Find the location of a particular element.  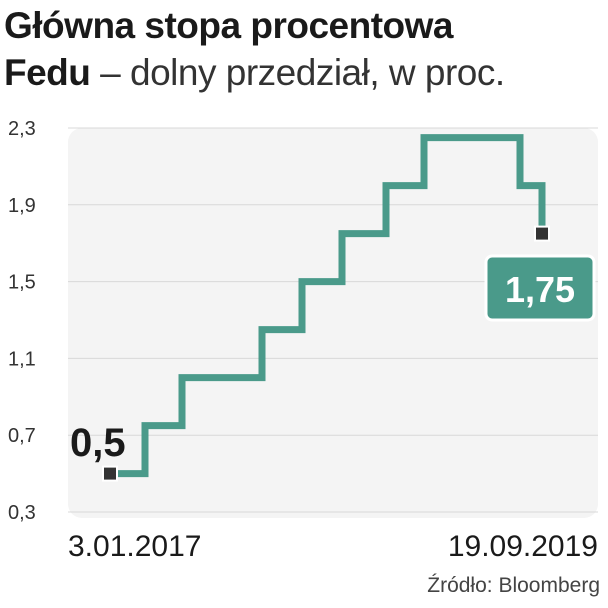

title-bold: Fedu is located at coordinates (47, 72).